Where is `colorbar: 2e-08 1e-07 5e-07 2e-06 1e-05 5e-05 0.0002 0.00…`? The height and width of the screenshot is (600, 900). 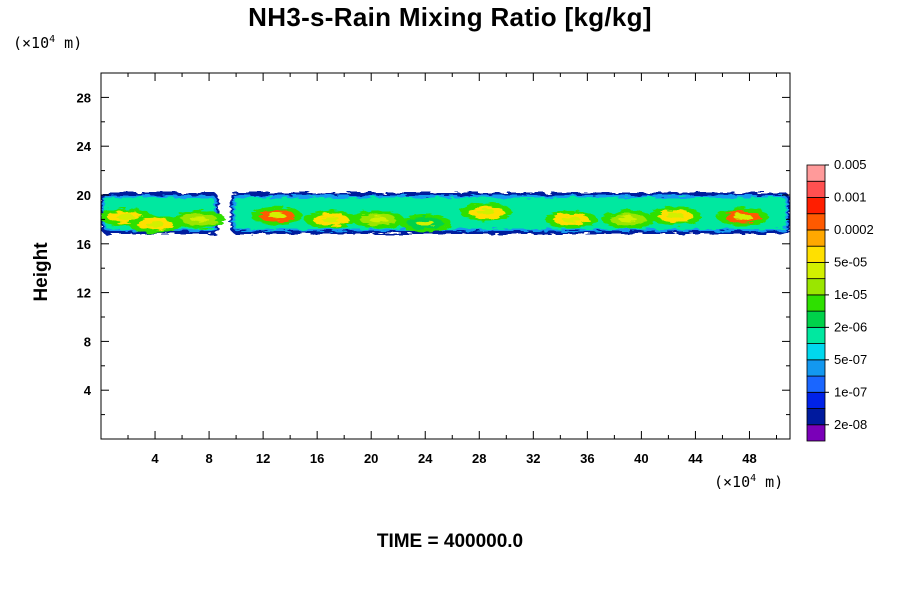
colorbar: 2e-08 1e-07 5e-07 2e-06 1e-05 5e-05 0.0002 0.00… is located at coordinates (840, 299).